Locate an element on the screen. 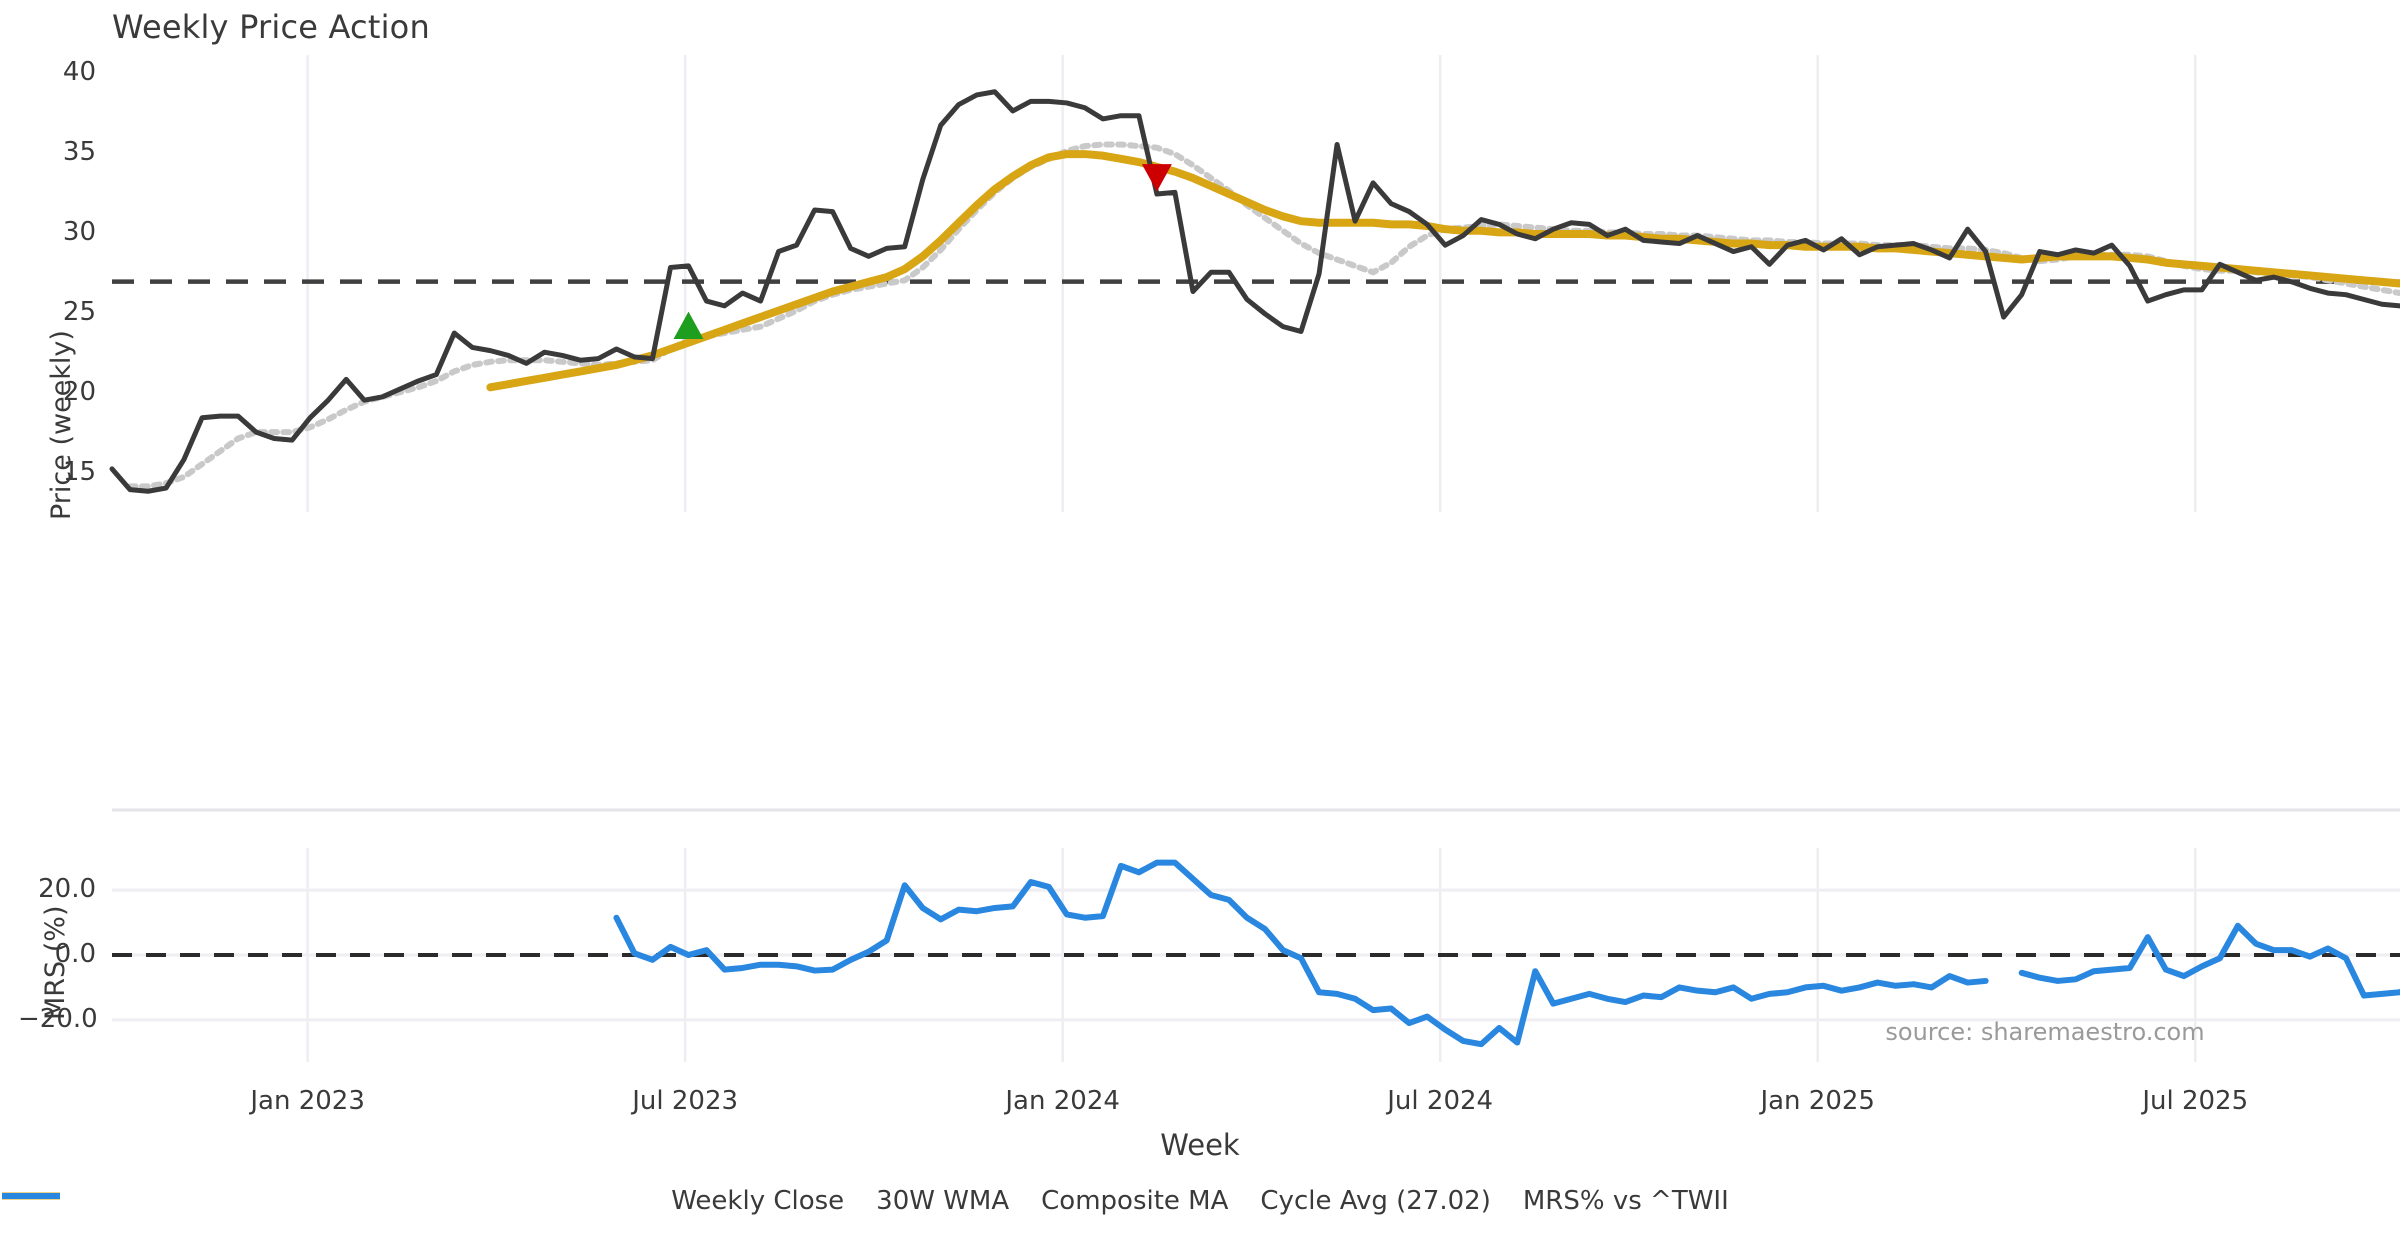  x-tick-2: Jan 2024 is located at coordinates (1062, 1101).